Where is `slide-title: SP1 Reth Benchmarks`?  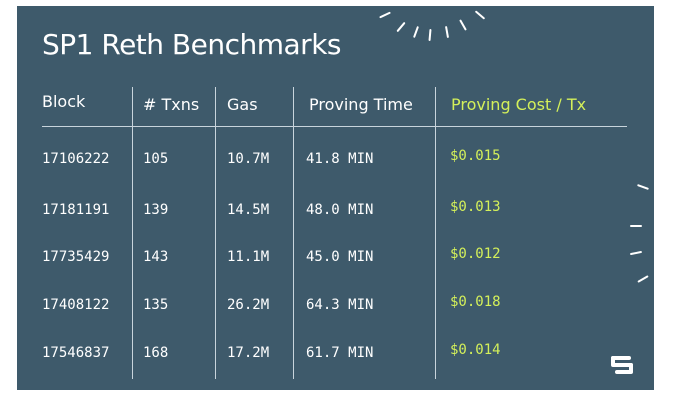
slide-title: SP1 Reth Benchmarks is located at coordinates (192, 44).